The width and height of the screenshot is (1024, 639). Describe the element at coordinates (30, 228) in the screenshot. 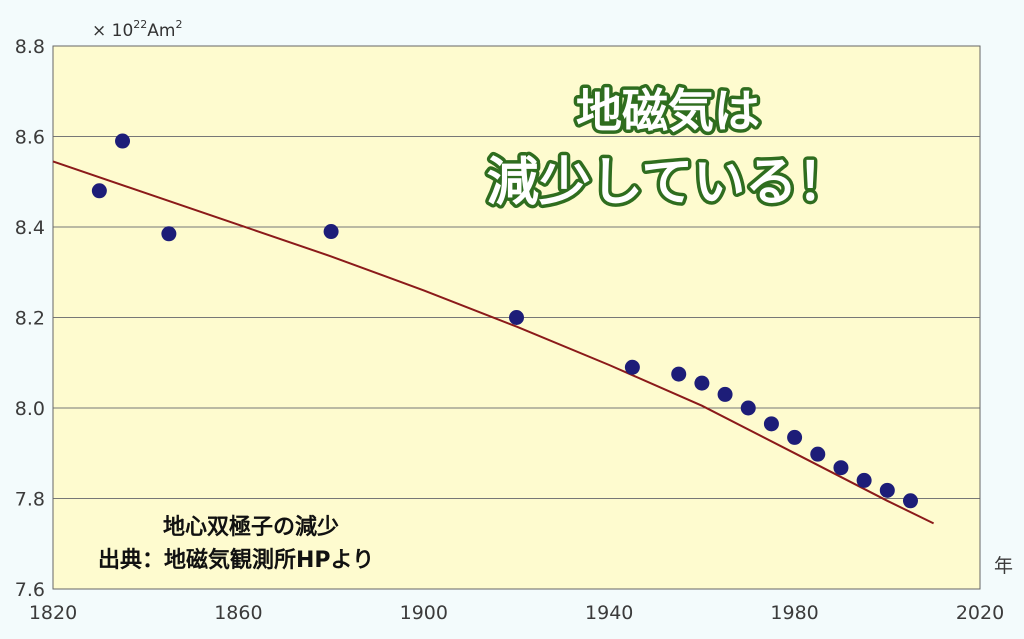

I see `y-tick-label: 8.4` at that location.